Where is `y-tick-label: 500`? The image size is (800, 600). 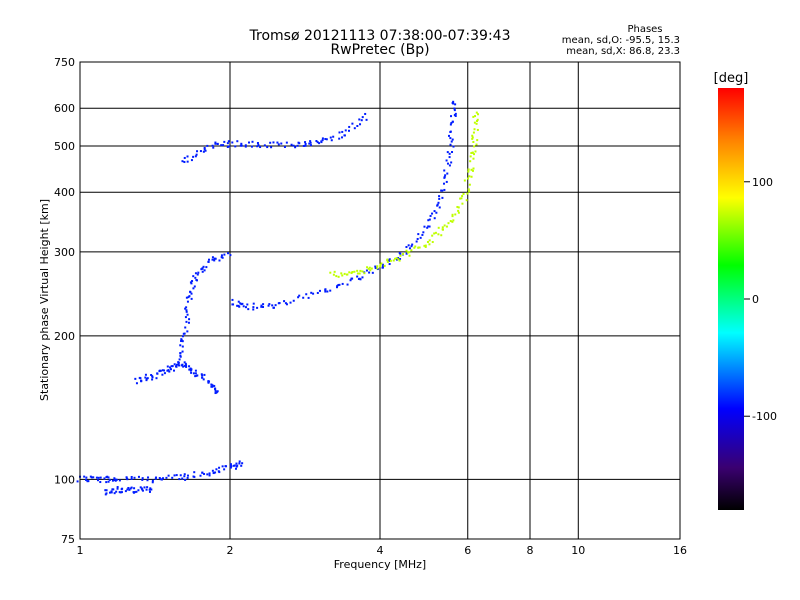 y-tick-label: 500 is located at coordinates (64, 146).